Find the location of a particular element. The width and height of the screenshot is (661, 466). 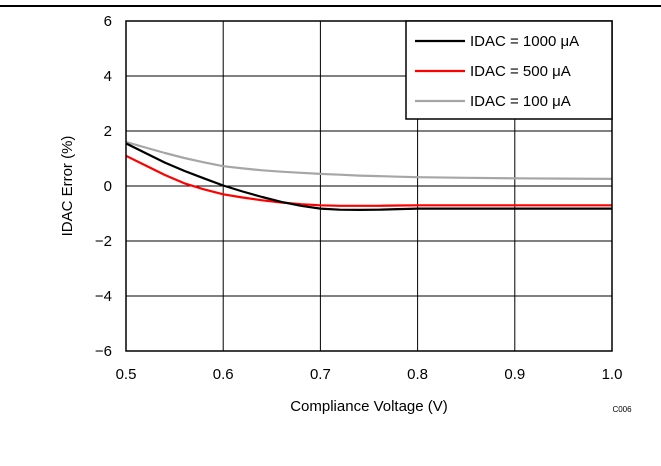

legend: IDAC = 1000 μA IDAC = 500 μA IDAC = 100 μA is located at coordinates (509, 70).